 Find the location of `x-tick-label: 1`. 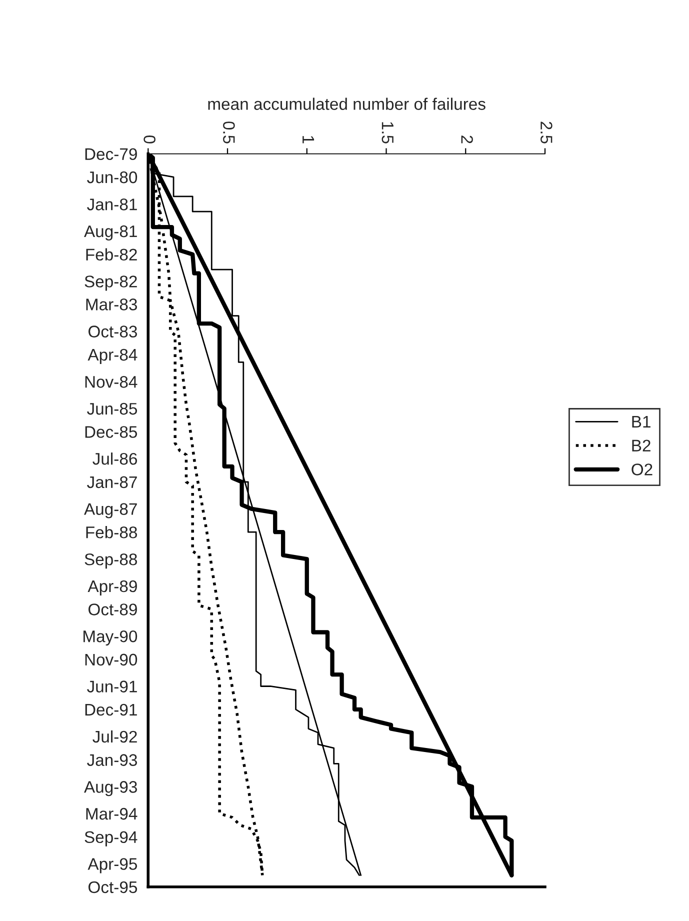

x-tick-label: 1 is located at coordinates (308, 140).